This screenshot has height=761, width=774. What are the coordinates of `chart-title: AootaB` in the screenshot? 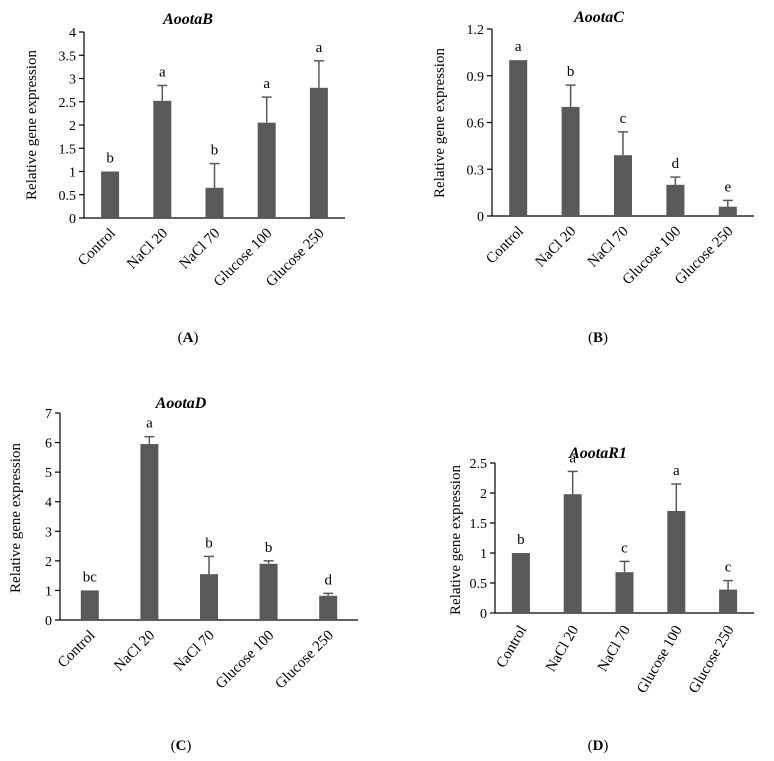 It's located at (187, 19).